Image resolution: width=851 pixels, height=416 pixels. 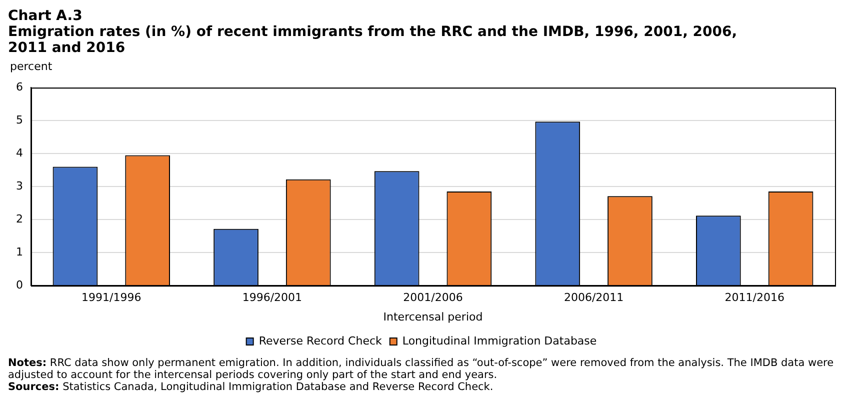 What do you see at coordinates (19, 153) in the screenshot?
I see `y-tick-label: 4` at bounding box center [19, 153].